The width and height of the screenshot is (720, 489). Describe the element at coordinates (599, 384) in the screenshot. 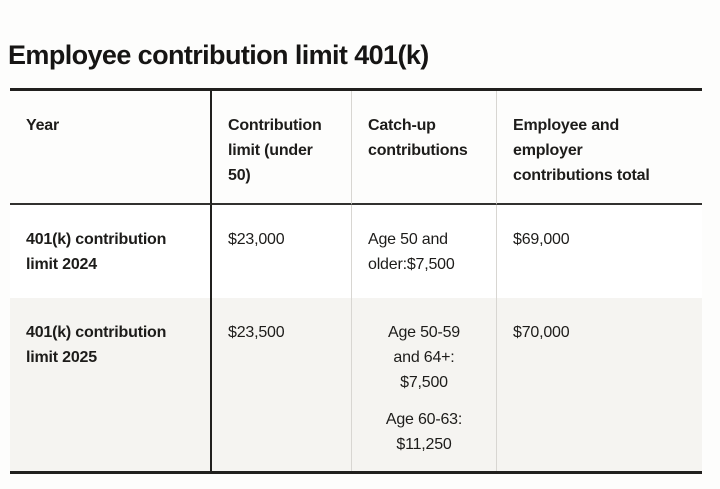

I see `cell-total-2025: $70,000` at that location.